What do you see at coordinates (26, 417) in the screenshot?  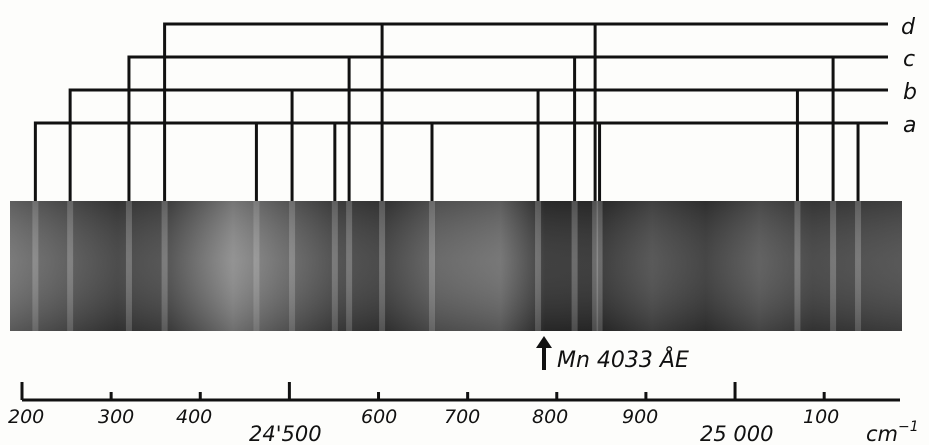 I see `tick-label-200: 200` at bounding box center [26, 417].